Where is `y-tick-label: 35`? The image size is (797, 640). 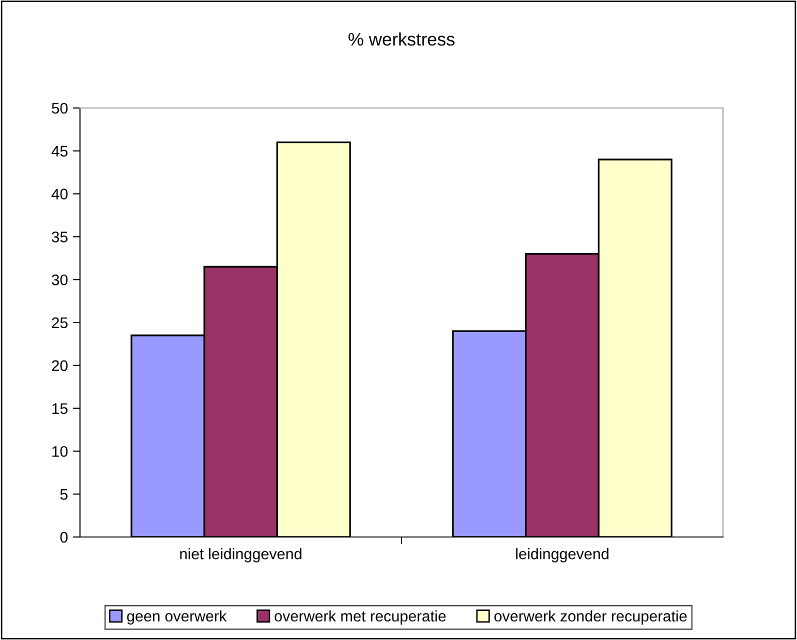 y-tick-label: 35 is located at coordinates (60, 237).